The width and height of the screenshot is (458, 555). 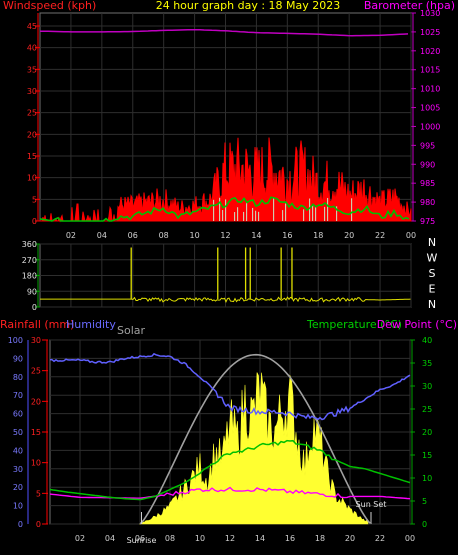 What do you see at coordinates (290, 538) in the screenshot?
I see `x-tick-label: 16` at bounding box center [290, 538].